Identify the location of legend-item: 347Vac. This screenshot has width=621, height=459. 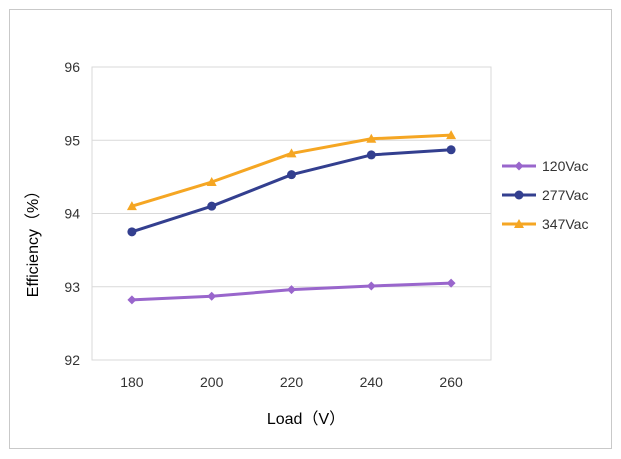
(545, 224).